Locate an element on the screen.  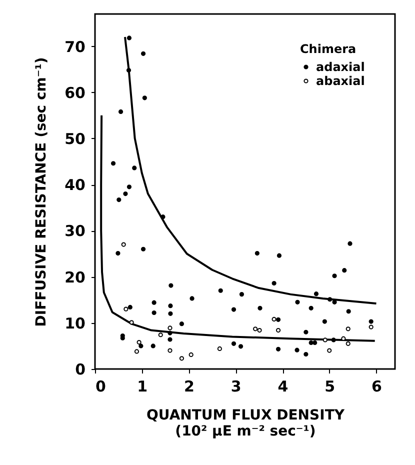
legend-label: abaxial is located at coordinates (340, 81).